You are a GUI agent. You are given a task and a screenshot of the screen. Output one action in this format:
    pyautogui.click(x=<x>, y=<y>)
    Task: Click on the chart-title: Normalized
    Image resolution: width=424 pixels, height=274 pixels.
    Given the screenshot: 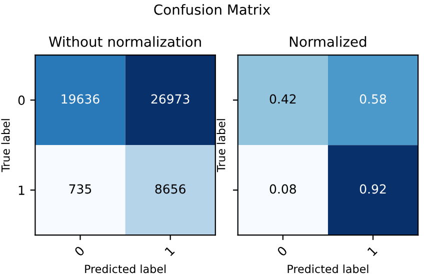 What is the action you would take?
    pyautogui.click(x=328, y=41)
    